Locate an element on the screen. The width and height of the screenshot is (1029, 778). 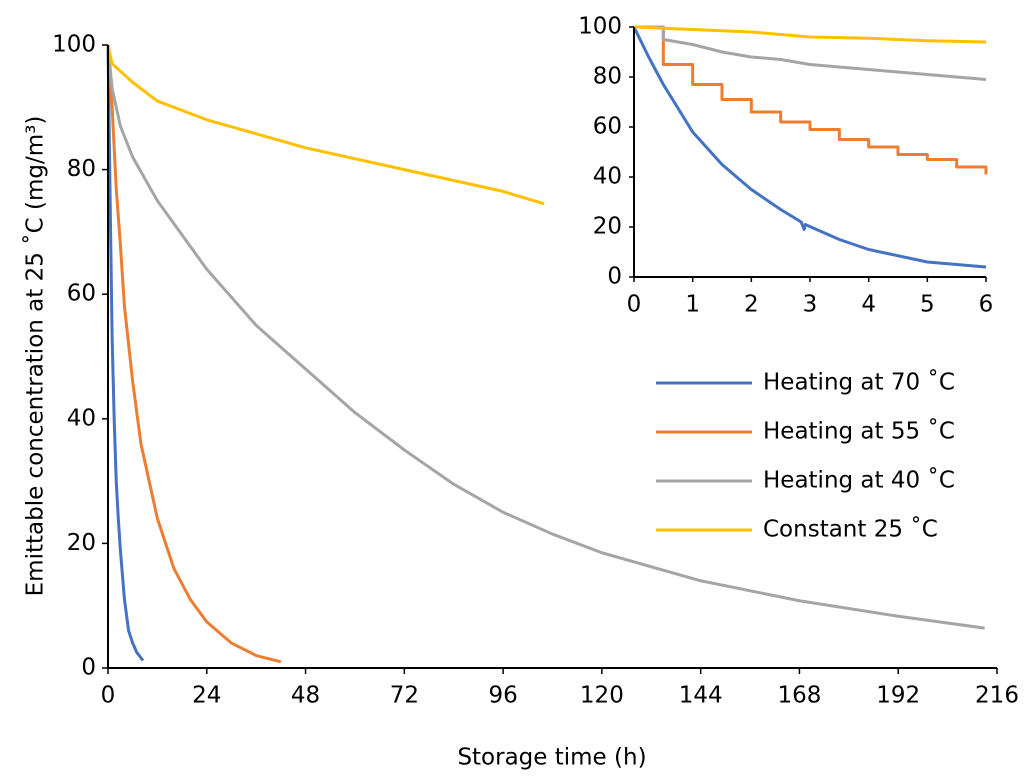
legend-label: Heating at 55 ˚C is located at coordinates (859, 431).